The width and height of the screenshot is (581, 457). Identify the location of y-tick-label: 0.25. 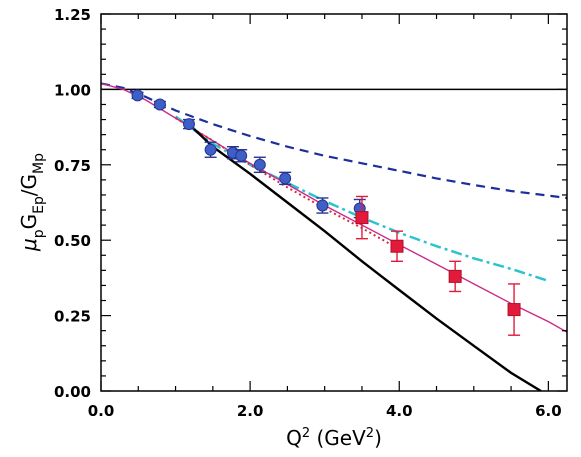
(72, 317).